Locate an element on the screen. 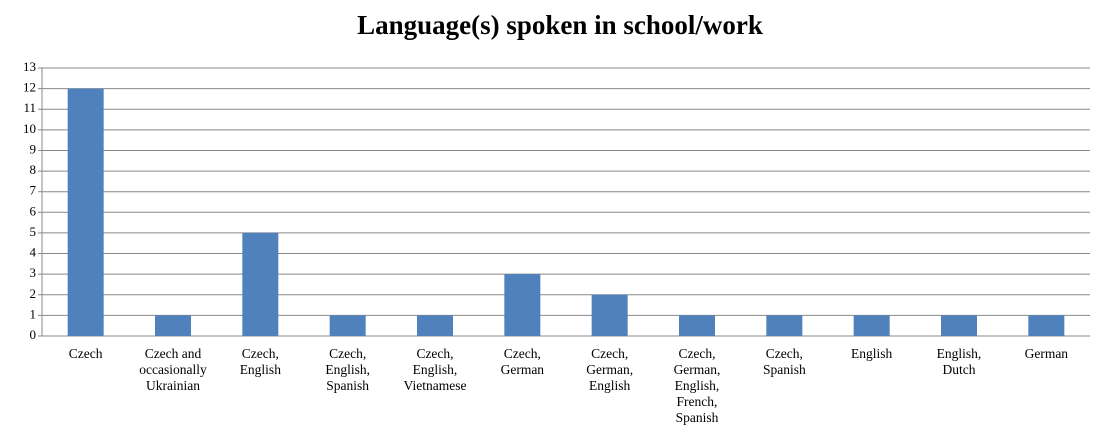 This screenshot has height=446, width=1093. y-tick-label: 8 is located at coordinates (33, 169).